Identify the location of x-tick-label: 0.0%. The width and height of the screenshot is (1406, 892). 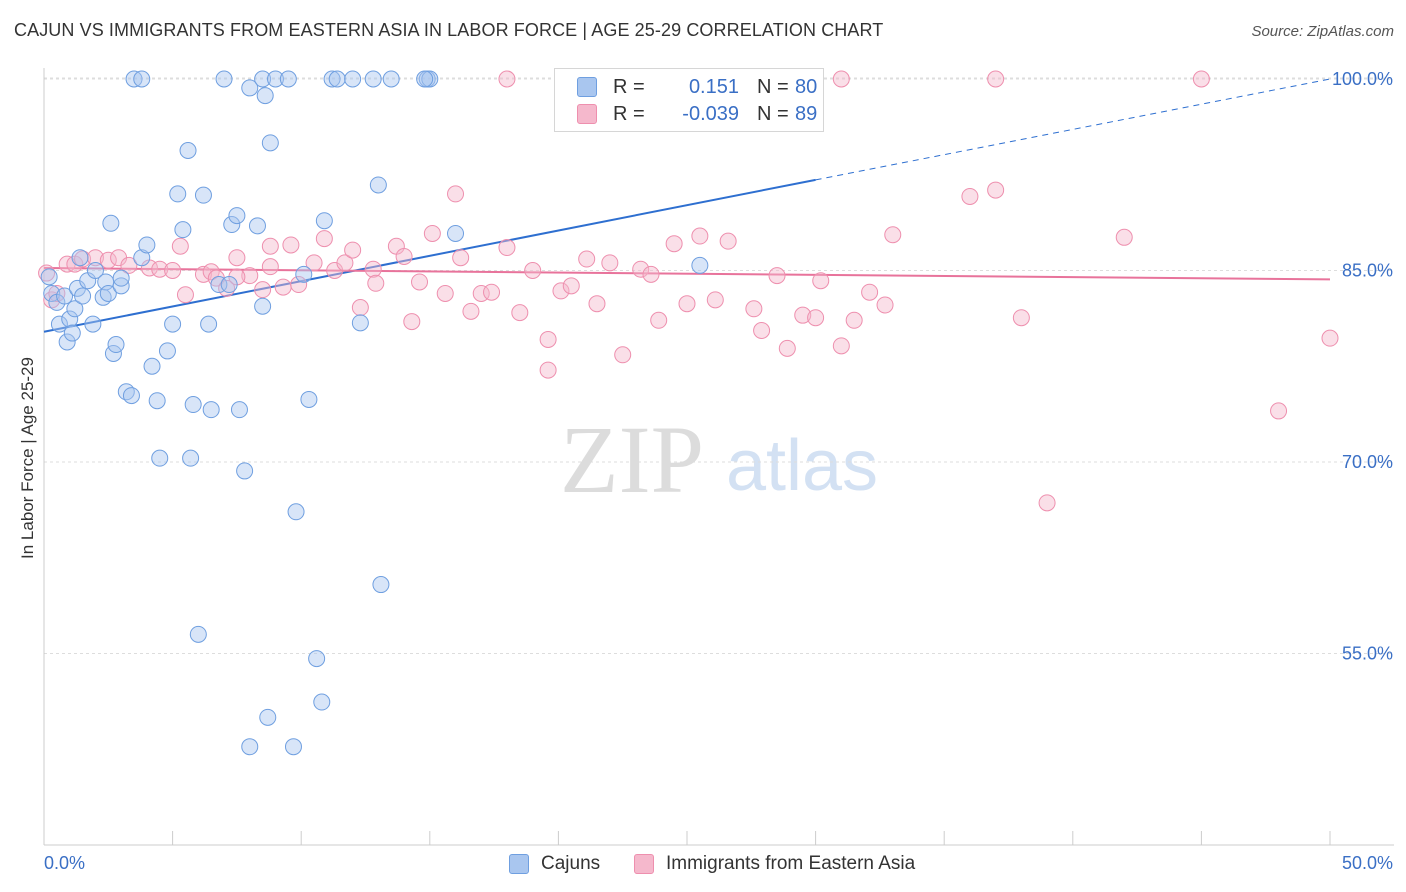
(64, 863).